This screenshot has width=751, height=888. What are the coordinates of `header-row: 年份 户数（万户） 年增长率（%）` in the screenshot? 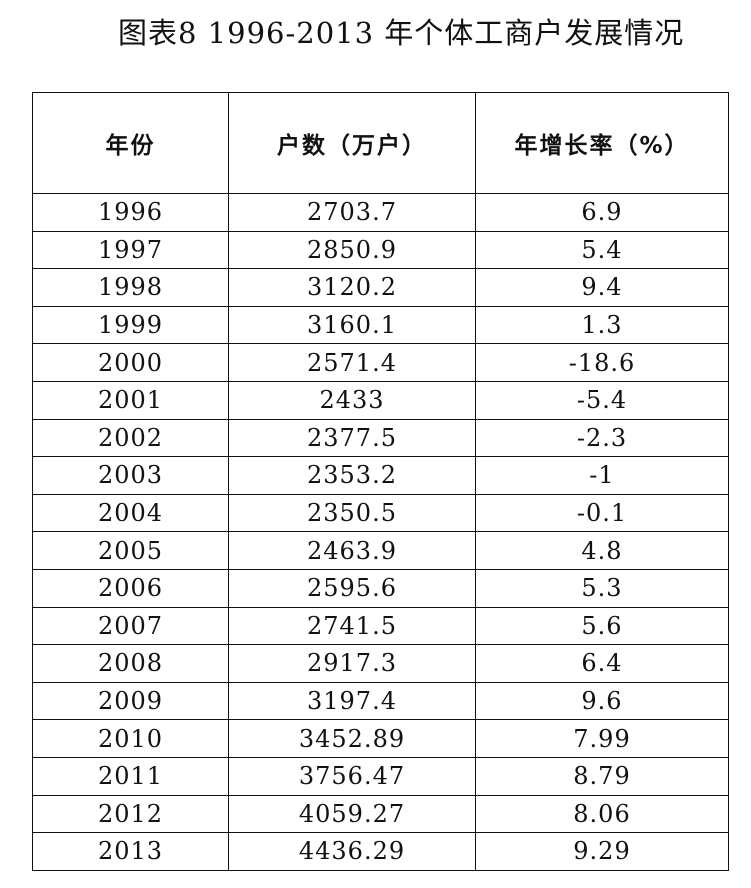 It's located at (380, 143).